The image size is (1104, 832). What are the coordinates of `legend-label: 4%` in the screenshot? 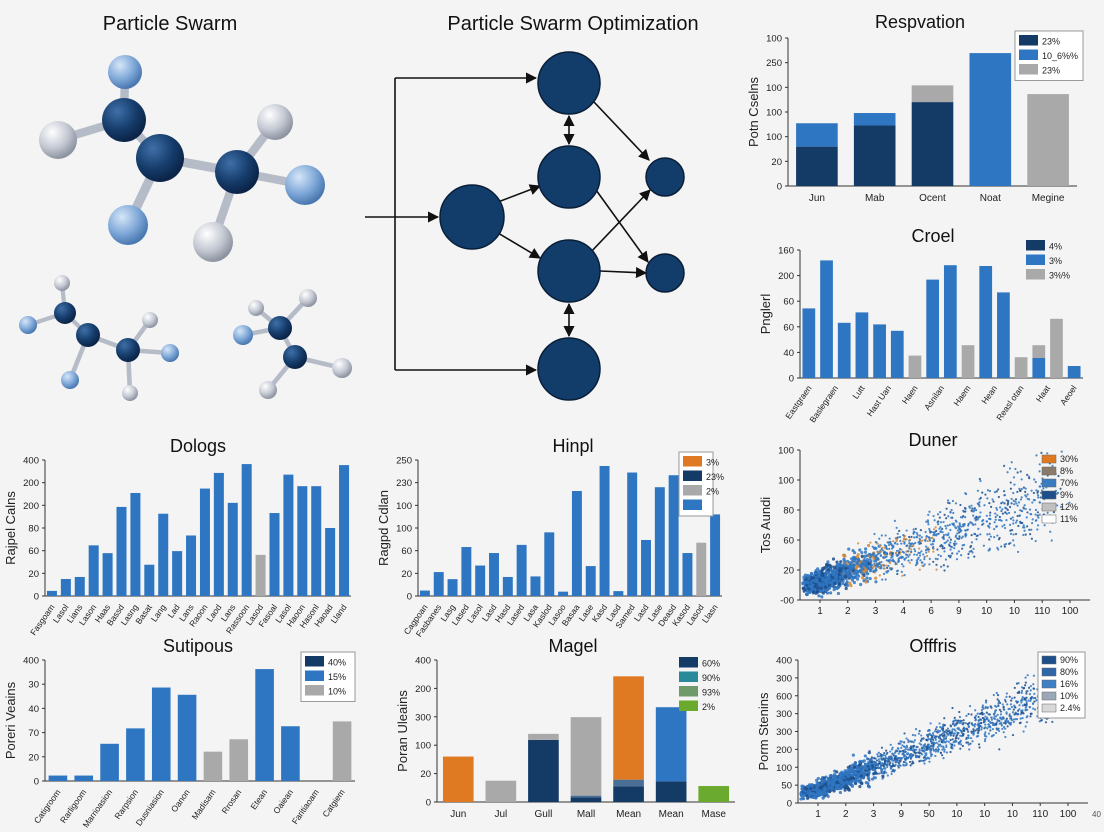 It's located at (1055, 247).